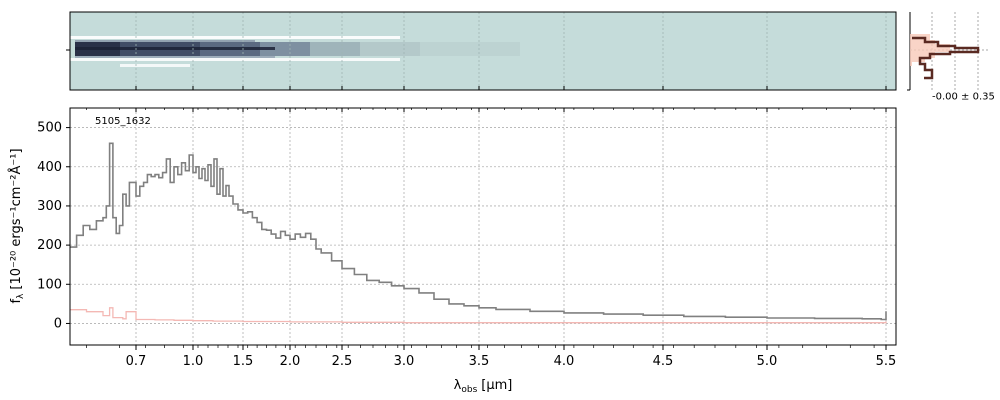 The height and width of the screenshot is (400, 1000). What do you see at coordinates (483, 386) in the screenshot?
I see `x-axis-label: λobs [μm]` at bounding box center [483, 386].